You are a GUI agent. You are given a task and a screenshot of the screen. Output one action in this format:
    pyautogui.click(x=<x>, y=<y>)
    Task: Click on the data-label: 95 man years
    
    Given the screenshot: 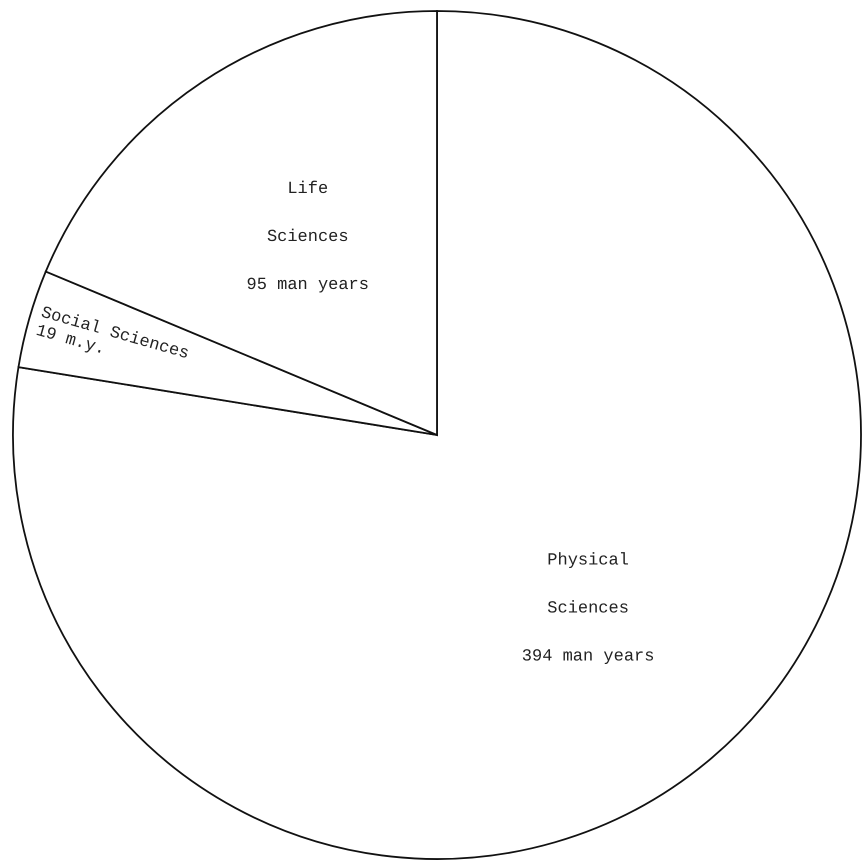 What is the action you would take?
    pyautogui.click(x=307, y=285)
    